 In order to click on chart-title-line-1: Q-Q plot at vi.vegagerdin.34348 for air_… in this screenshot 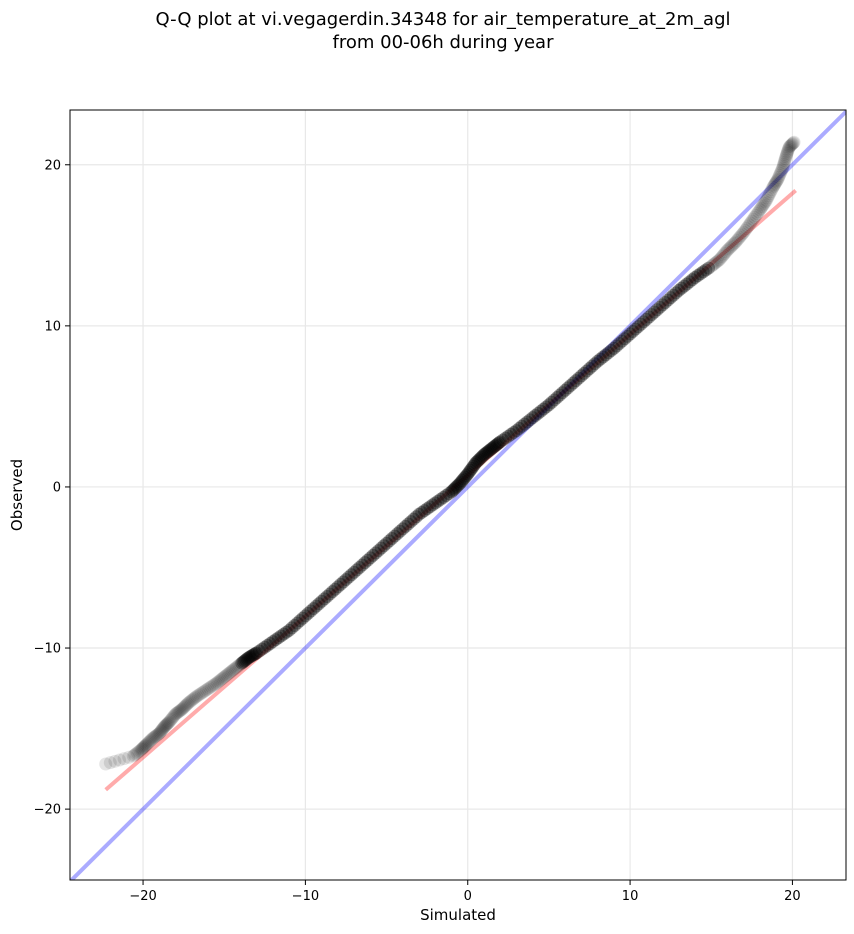, I will do `click(443, 19)`.